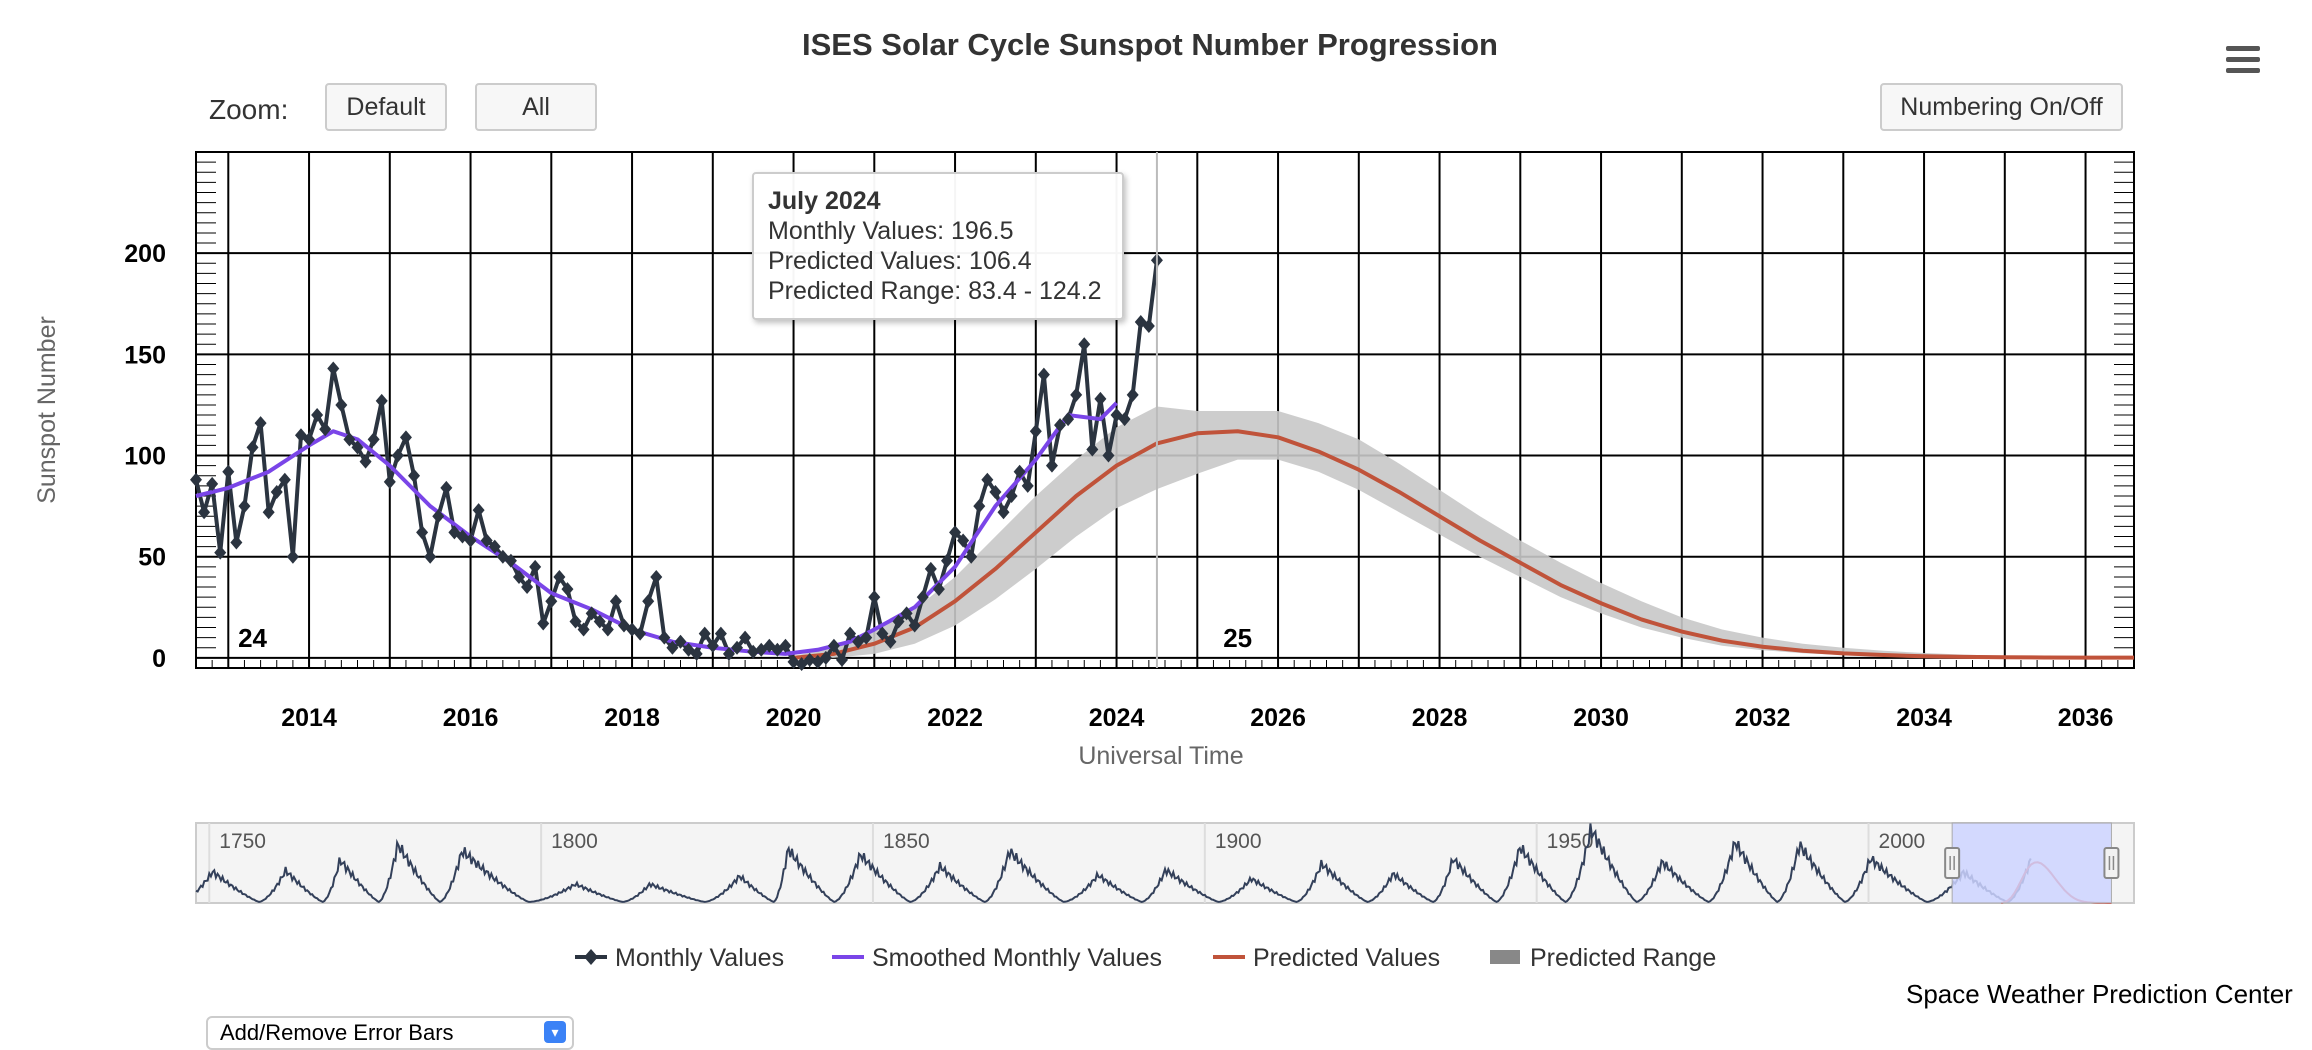  Describe the element at coordinates (1623, 958) in the screenshot. I see `legend-label: Predicted Range` at that location.